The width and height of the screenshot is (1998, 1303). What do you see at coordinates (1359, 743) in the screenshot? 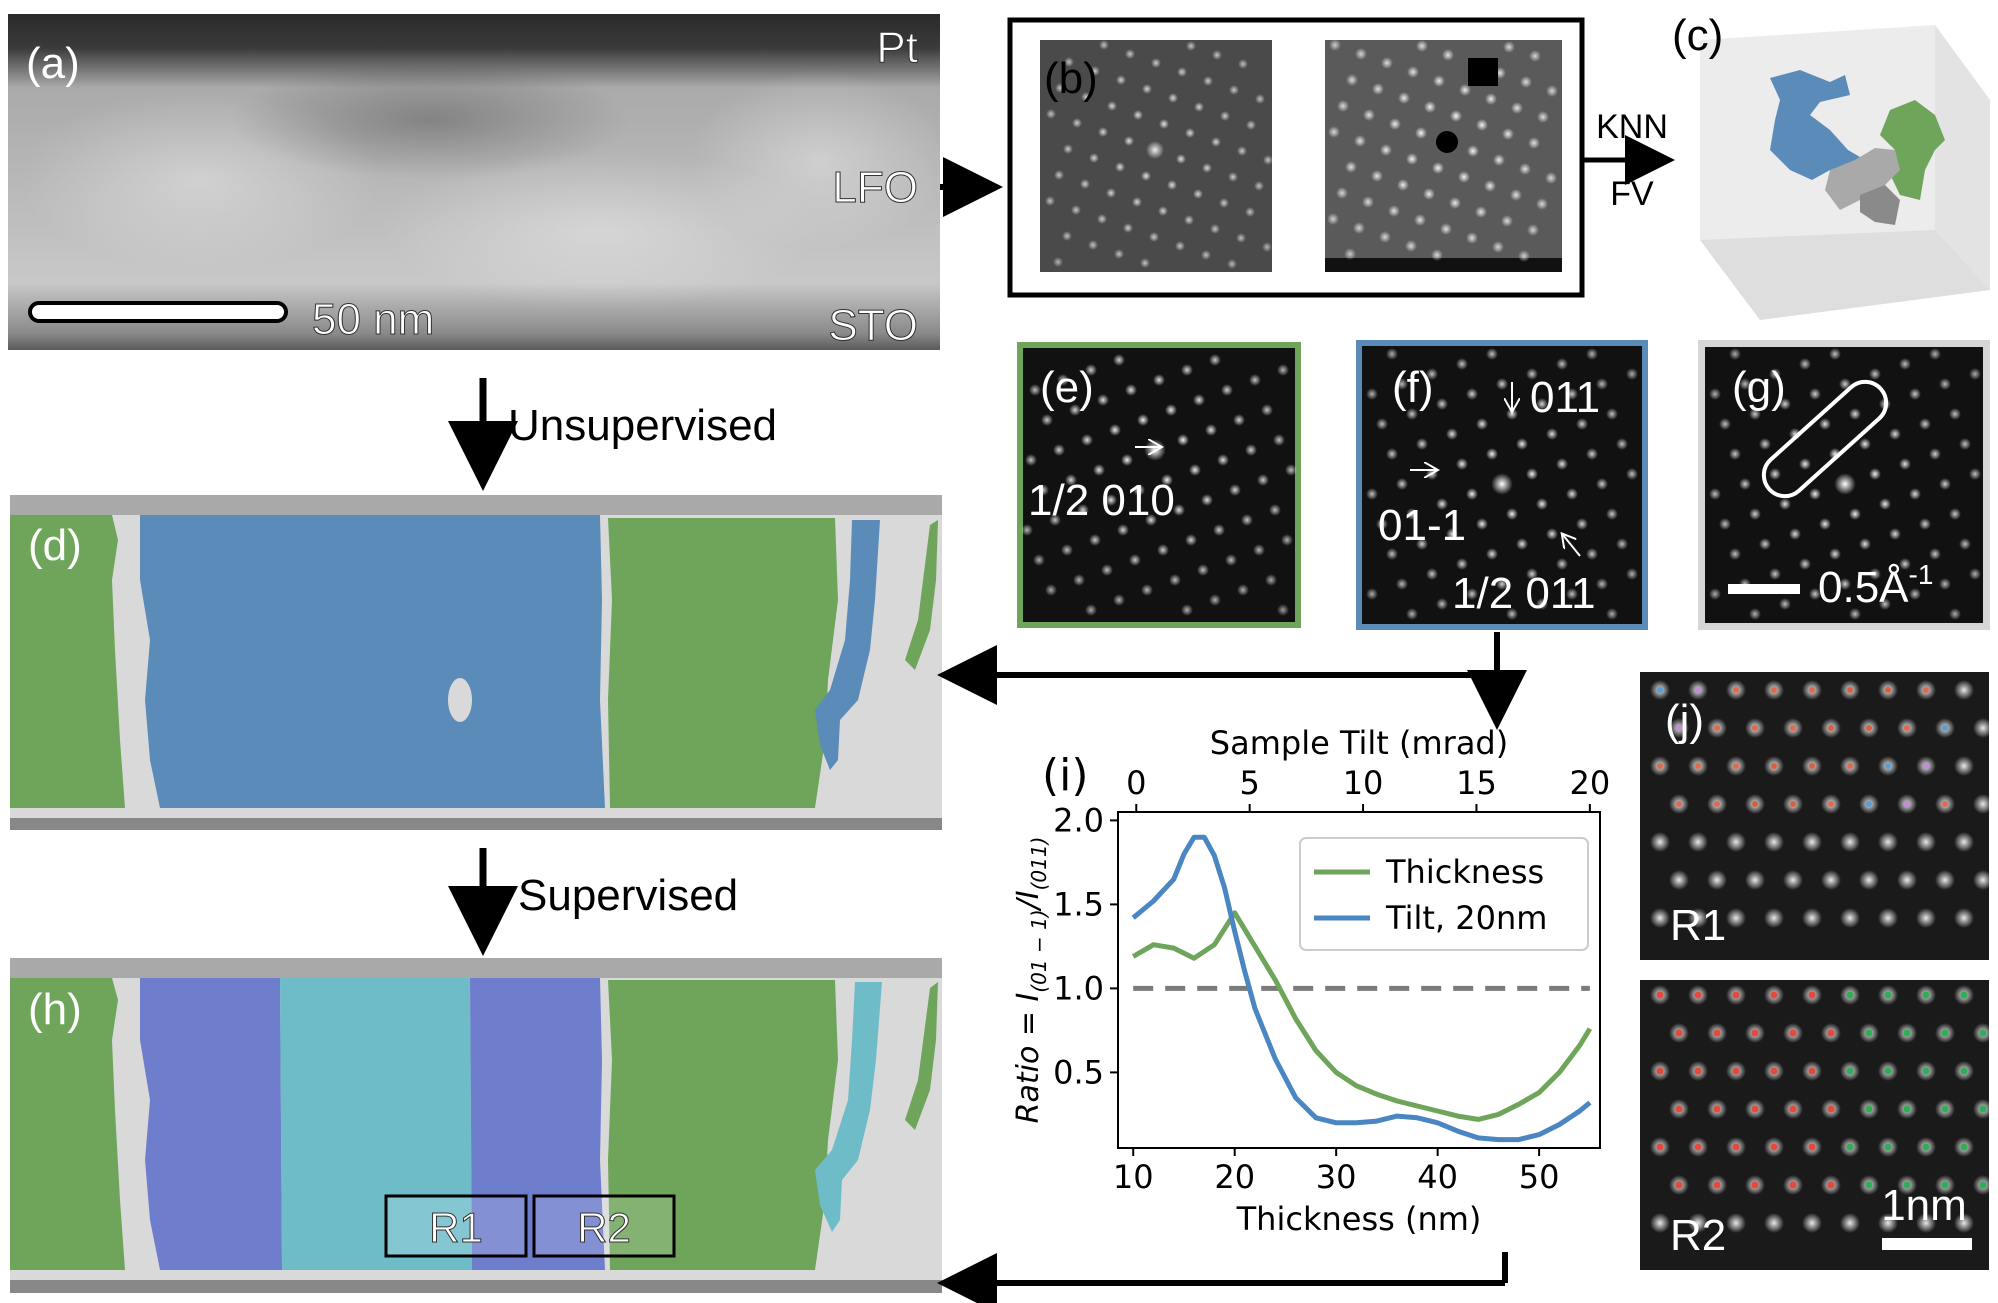
I see `top-axis-title: Sample Tilt (mrad)` at bounding box center [1359, 743].